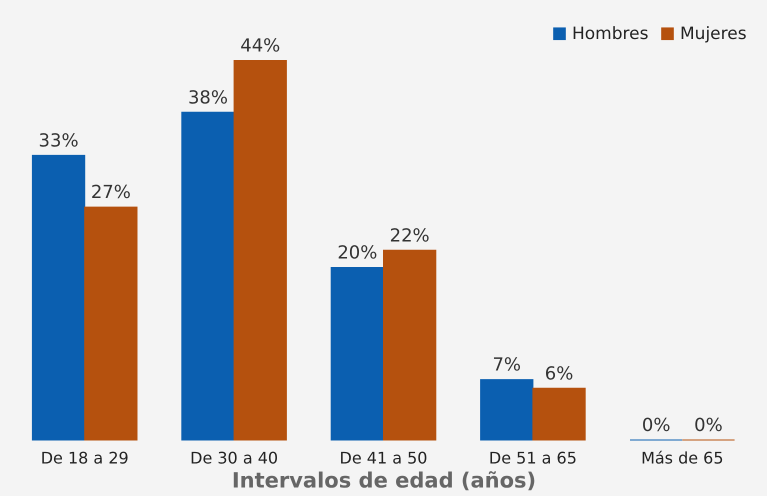 Image resolution: width=767 pixels, height=496 pixels. What do you see at coordinates (713, 34) in the screenshot?
I see `legend-label: Mujeres` at bounding box center [713, 34].